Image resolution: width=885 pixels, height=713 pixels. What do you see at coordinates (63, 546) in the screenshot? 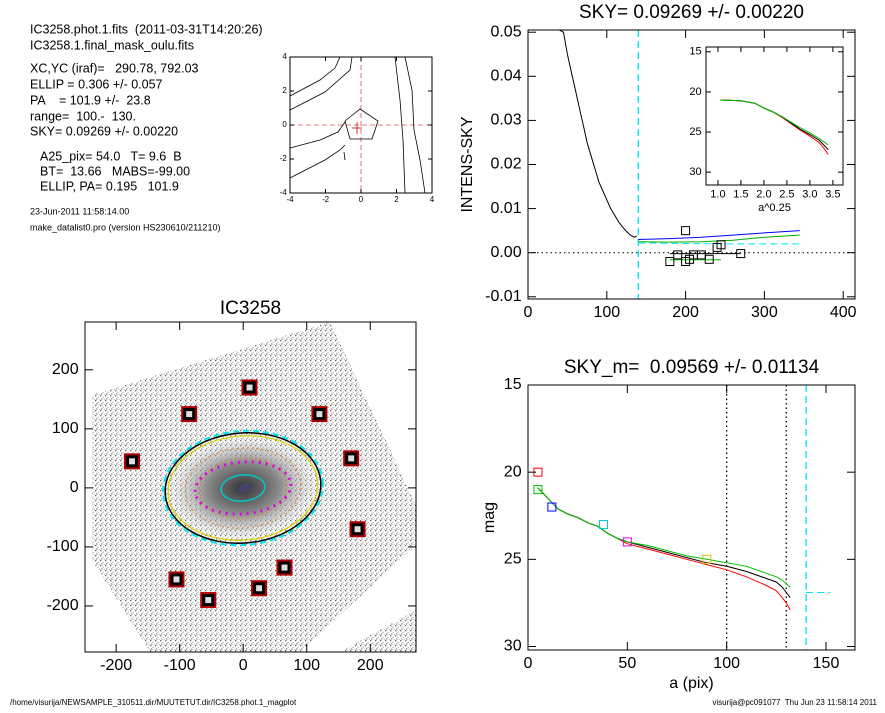
I see `y-tick-label: -100` at bounding box center [63, 546].